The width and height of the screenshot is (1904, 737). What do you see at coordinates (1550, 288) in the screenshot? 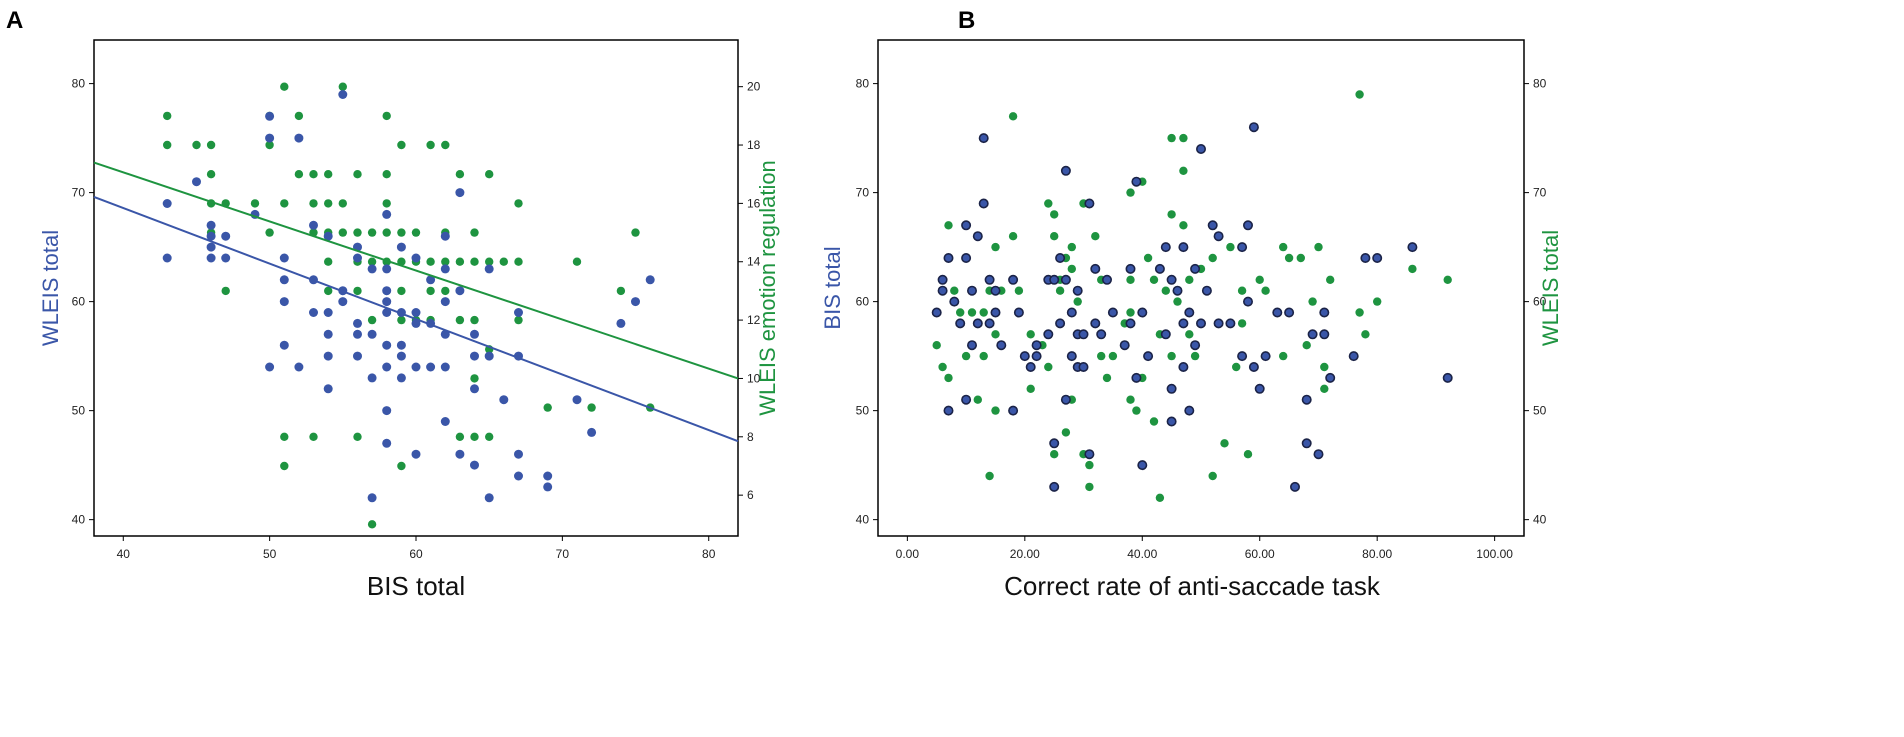
I see `panel-b-y-axis-title-right: WLEIS total` at bounding box center [1550, 288].